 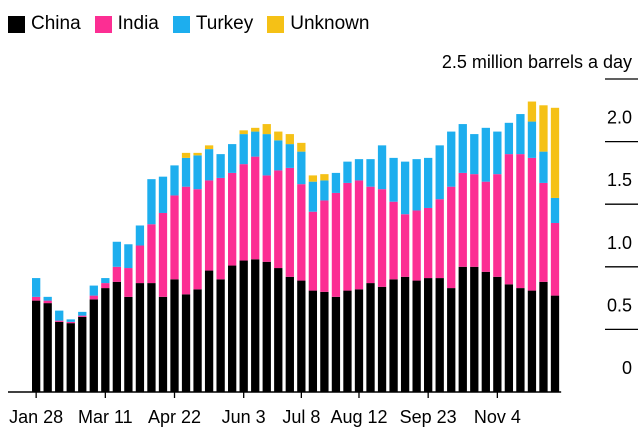 What do you see at coordinates (181, 24) in the screenshot?
I see `legend-swatch-turkey` at bounding box center [181, 24].